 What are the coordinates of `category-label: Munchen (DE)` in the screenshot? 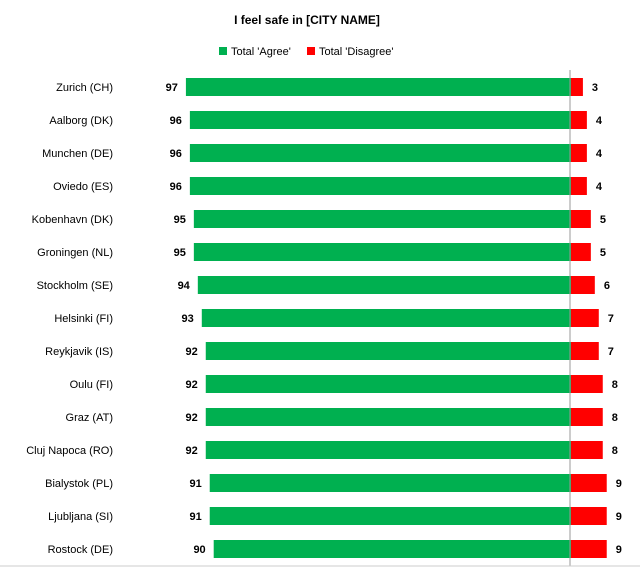 It's located at (77, 154).